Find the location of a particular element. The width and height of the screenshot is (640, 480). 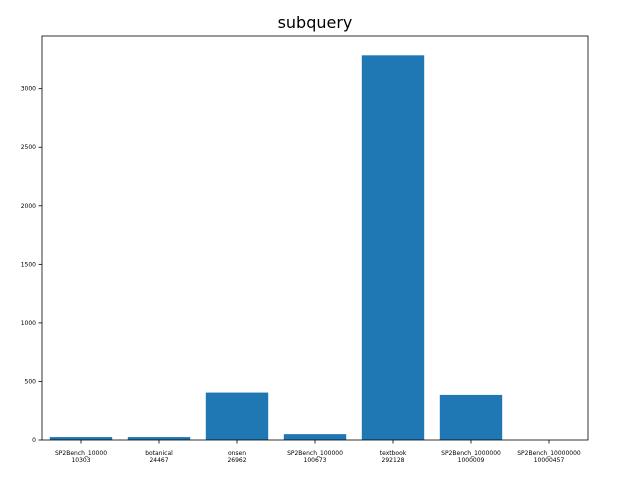

x-tick-label: textbook is located at coordinates (393, 453).